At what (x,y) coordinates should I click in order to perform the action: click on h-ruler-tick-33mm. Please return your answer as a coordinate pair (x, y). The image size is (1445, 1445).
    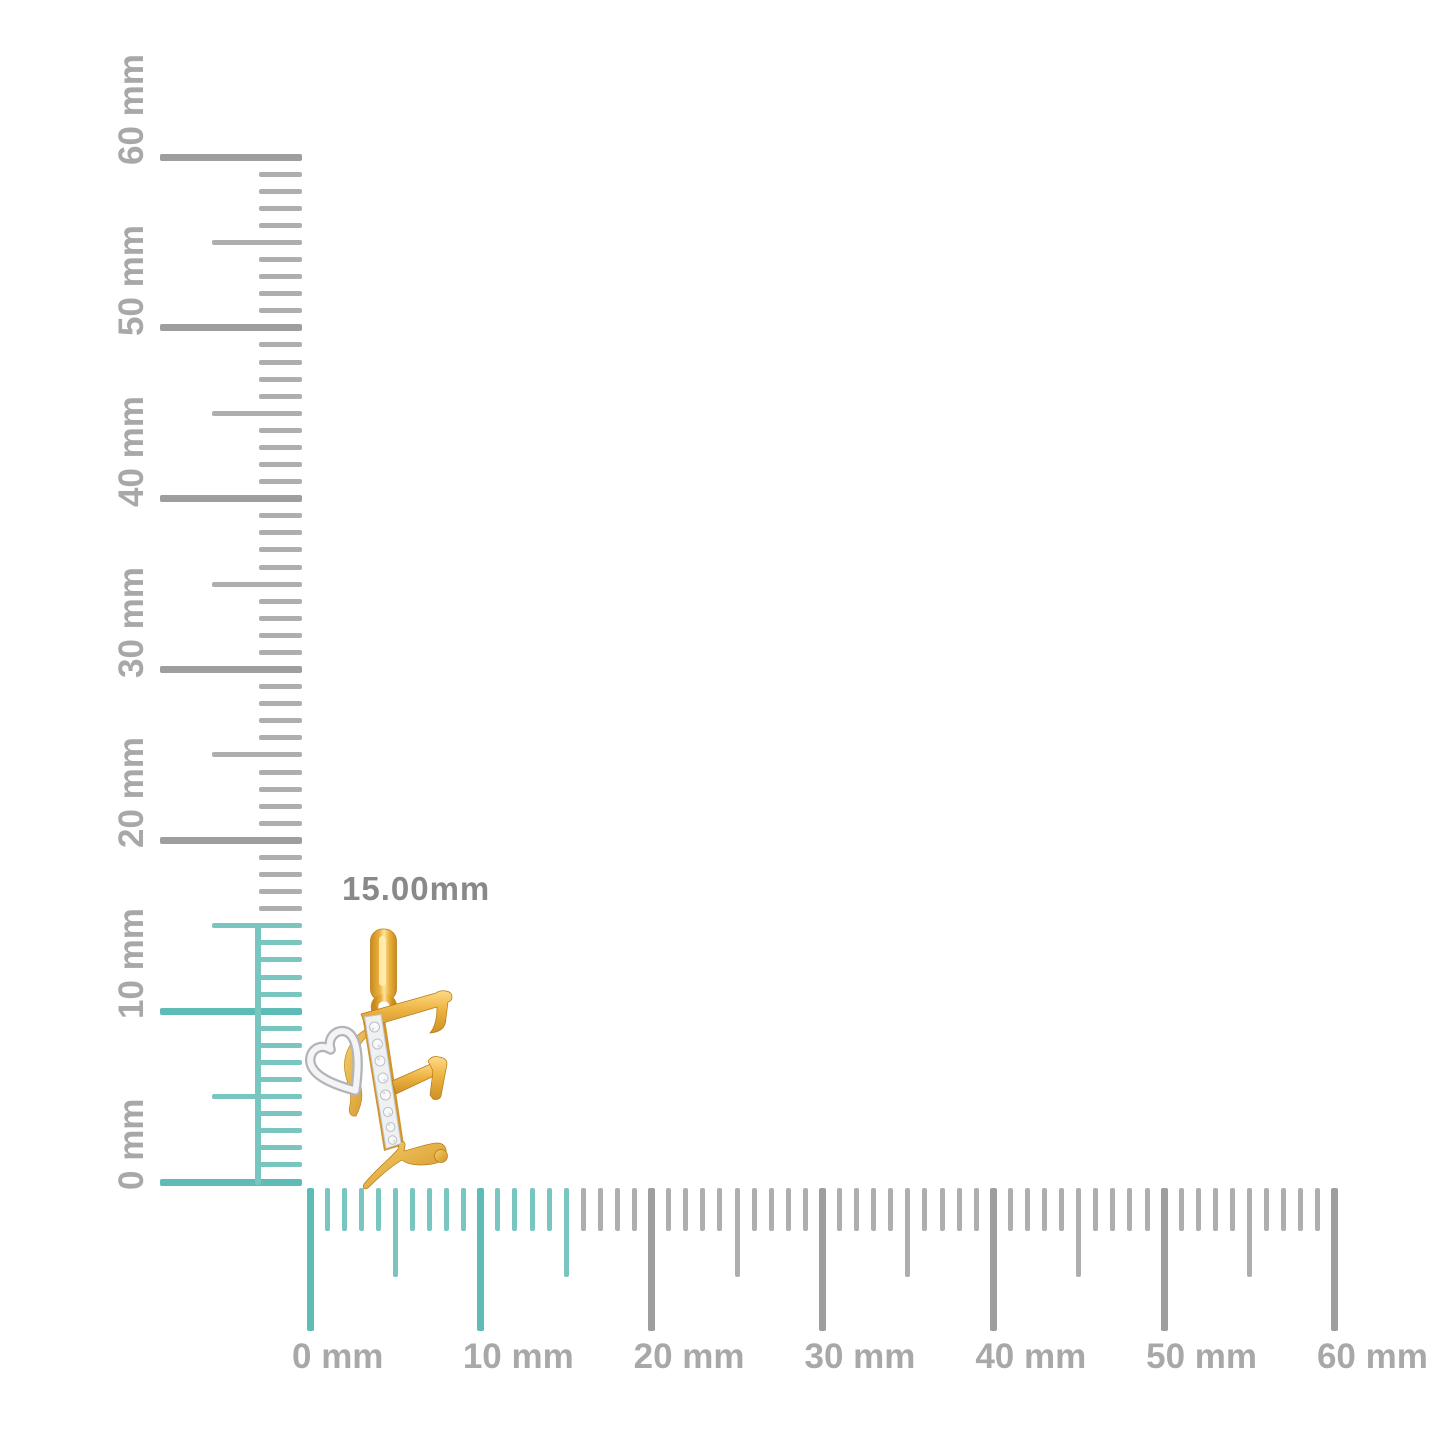
    Looking at the image, I should click on (874, 1209).